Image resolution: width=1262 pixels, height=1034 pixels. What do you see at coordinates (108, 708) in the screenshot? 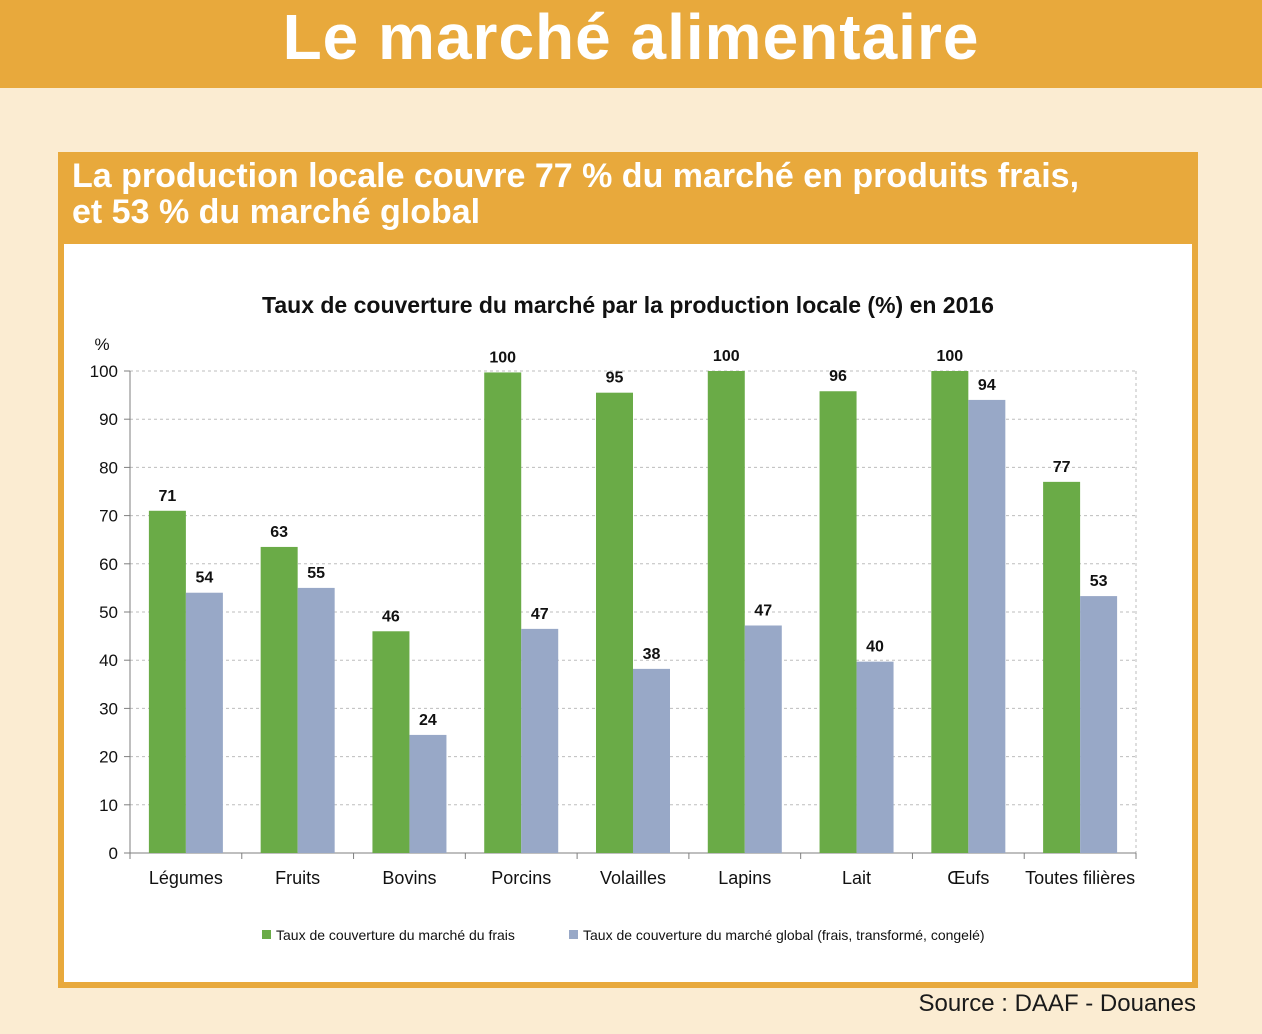
I see `y-tick-label: 30` at bounding box center [108, 708].